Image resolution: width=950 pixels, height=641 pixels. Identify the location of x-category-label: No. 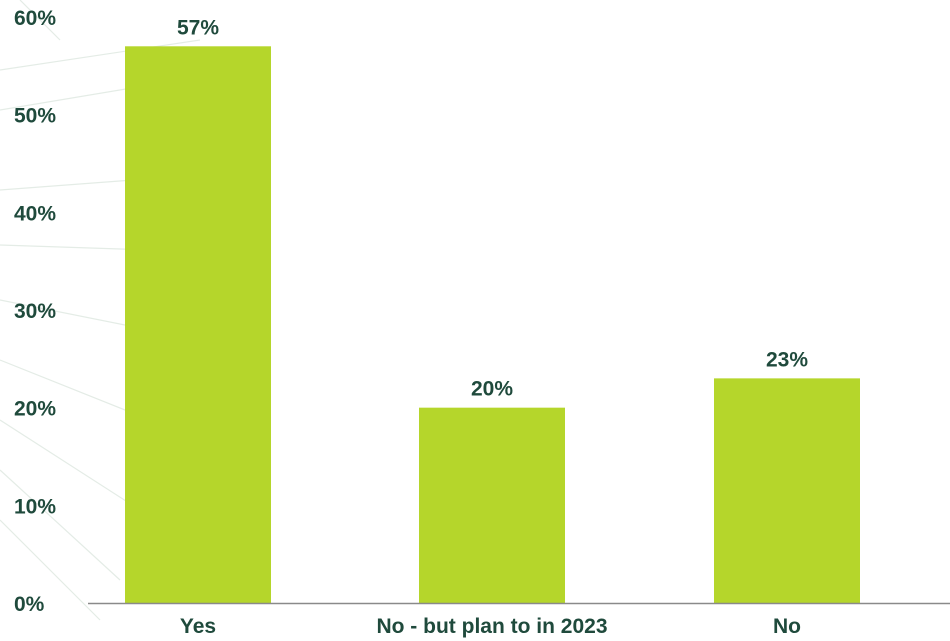
(787, 626).